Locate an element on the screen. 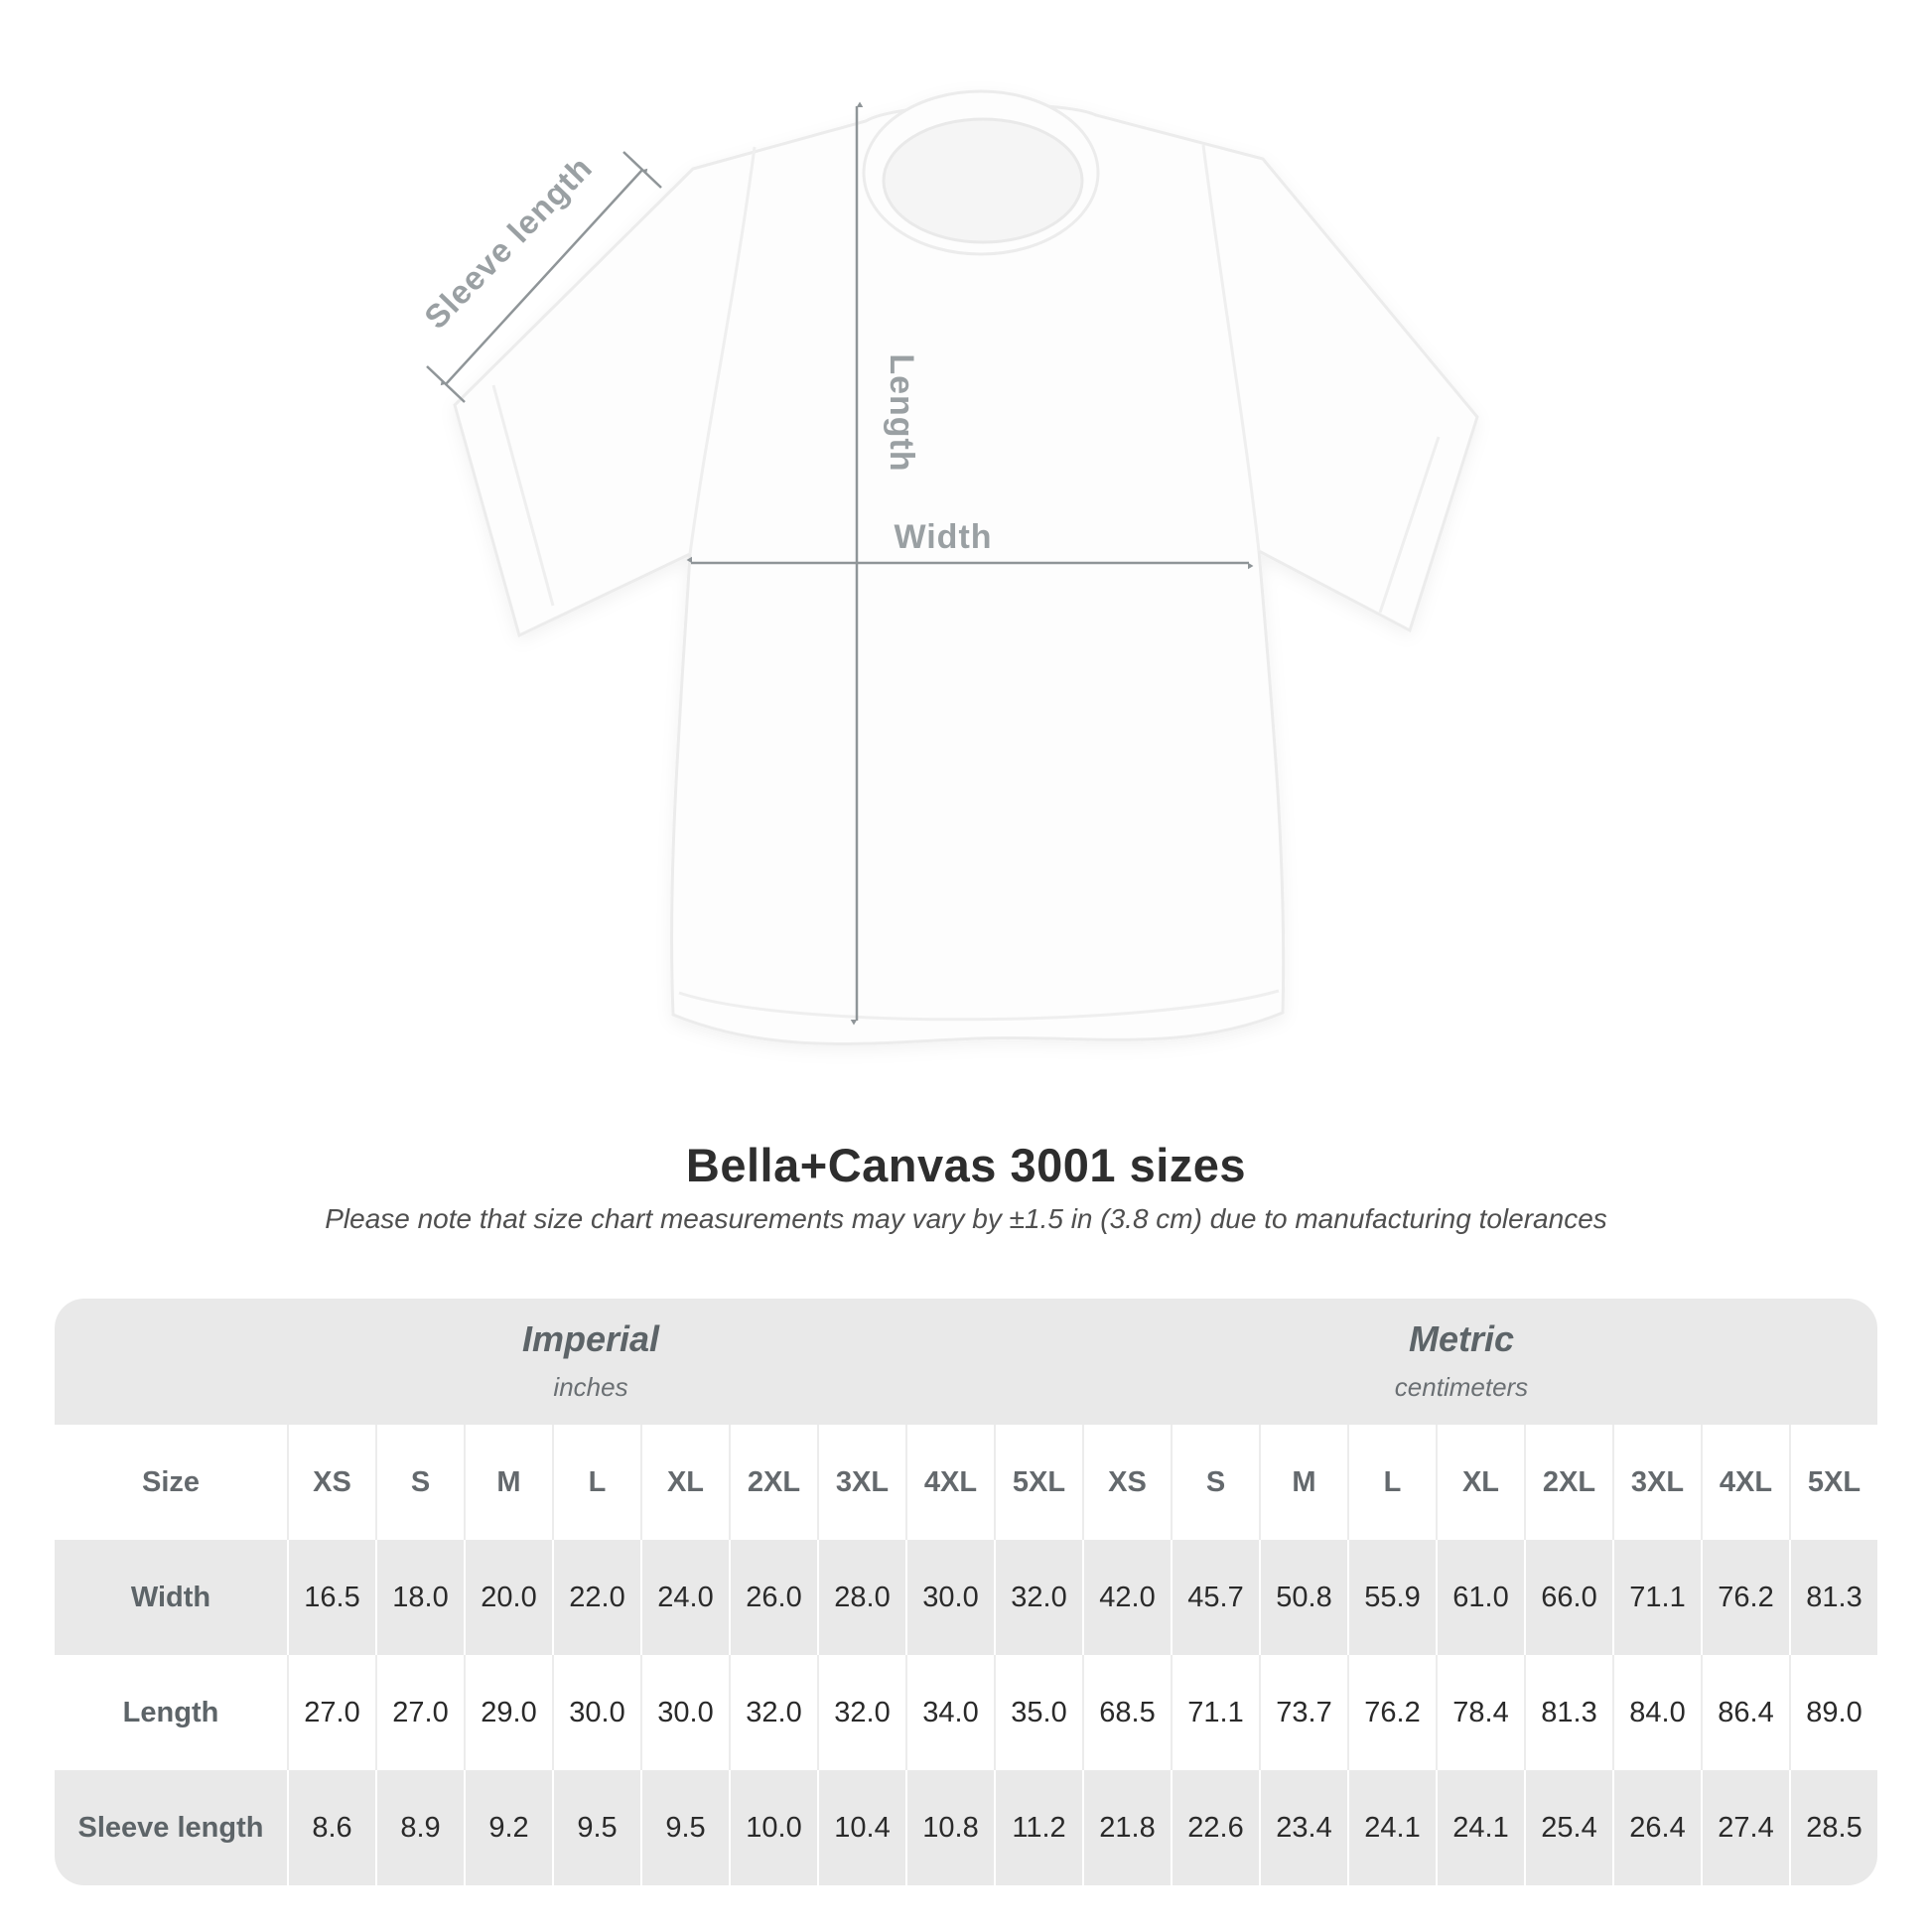 Image resolution: width=1932 pixels, height=1932 pixels. metric-group-unit: centimeters is located at coordinates (1462, 1387).